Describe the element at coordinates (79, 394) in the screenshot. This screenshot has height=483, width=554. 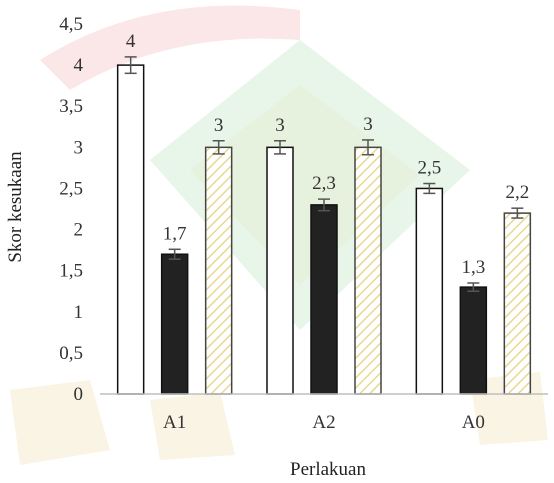
I see `y-tick-label: 0` at that location.